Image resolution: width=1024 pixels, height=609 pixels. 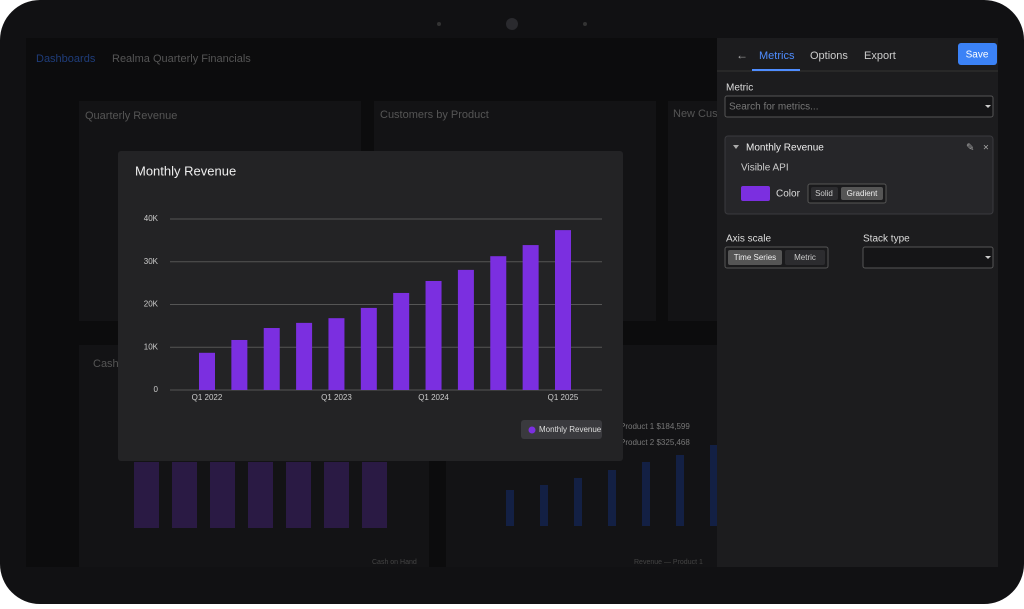 What do you see at coordinates (970, 148) in the screenshot?
I see `edit-icon: ✎` at bounding box center [970, 148].